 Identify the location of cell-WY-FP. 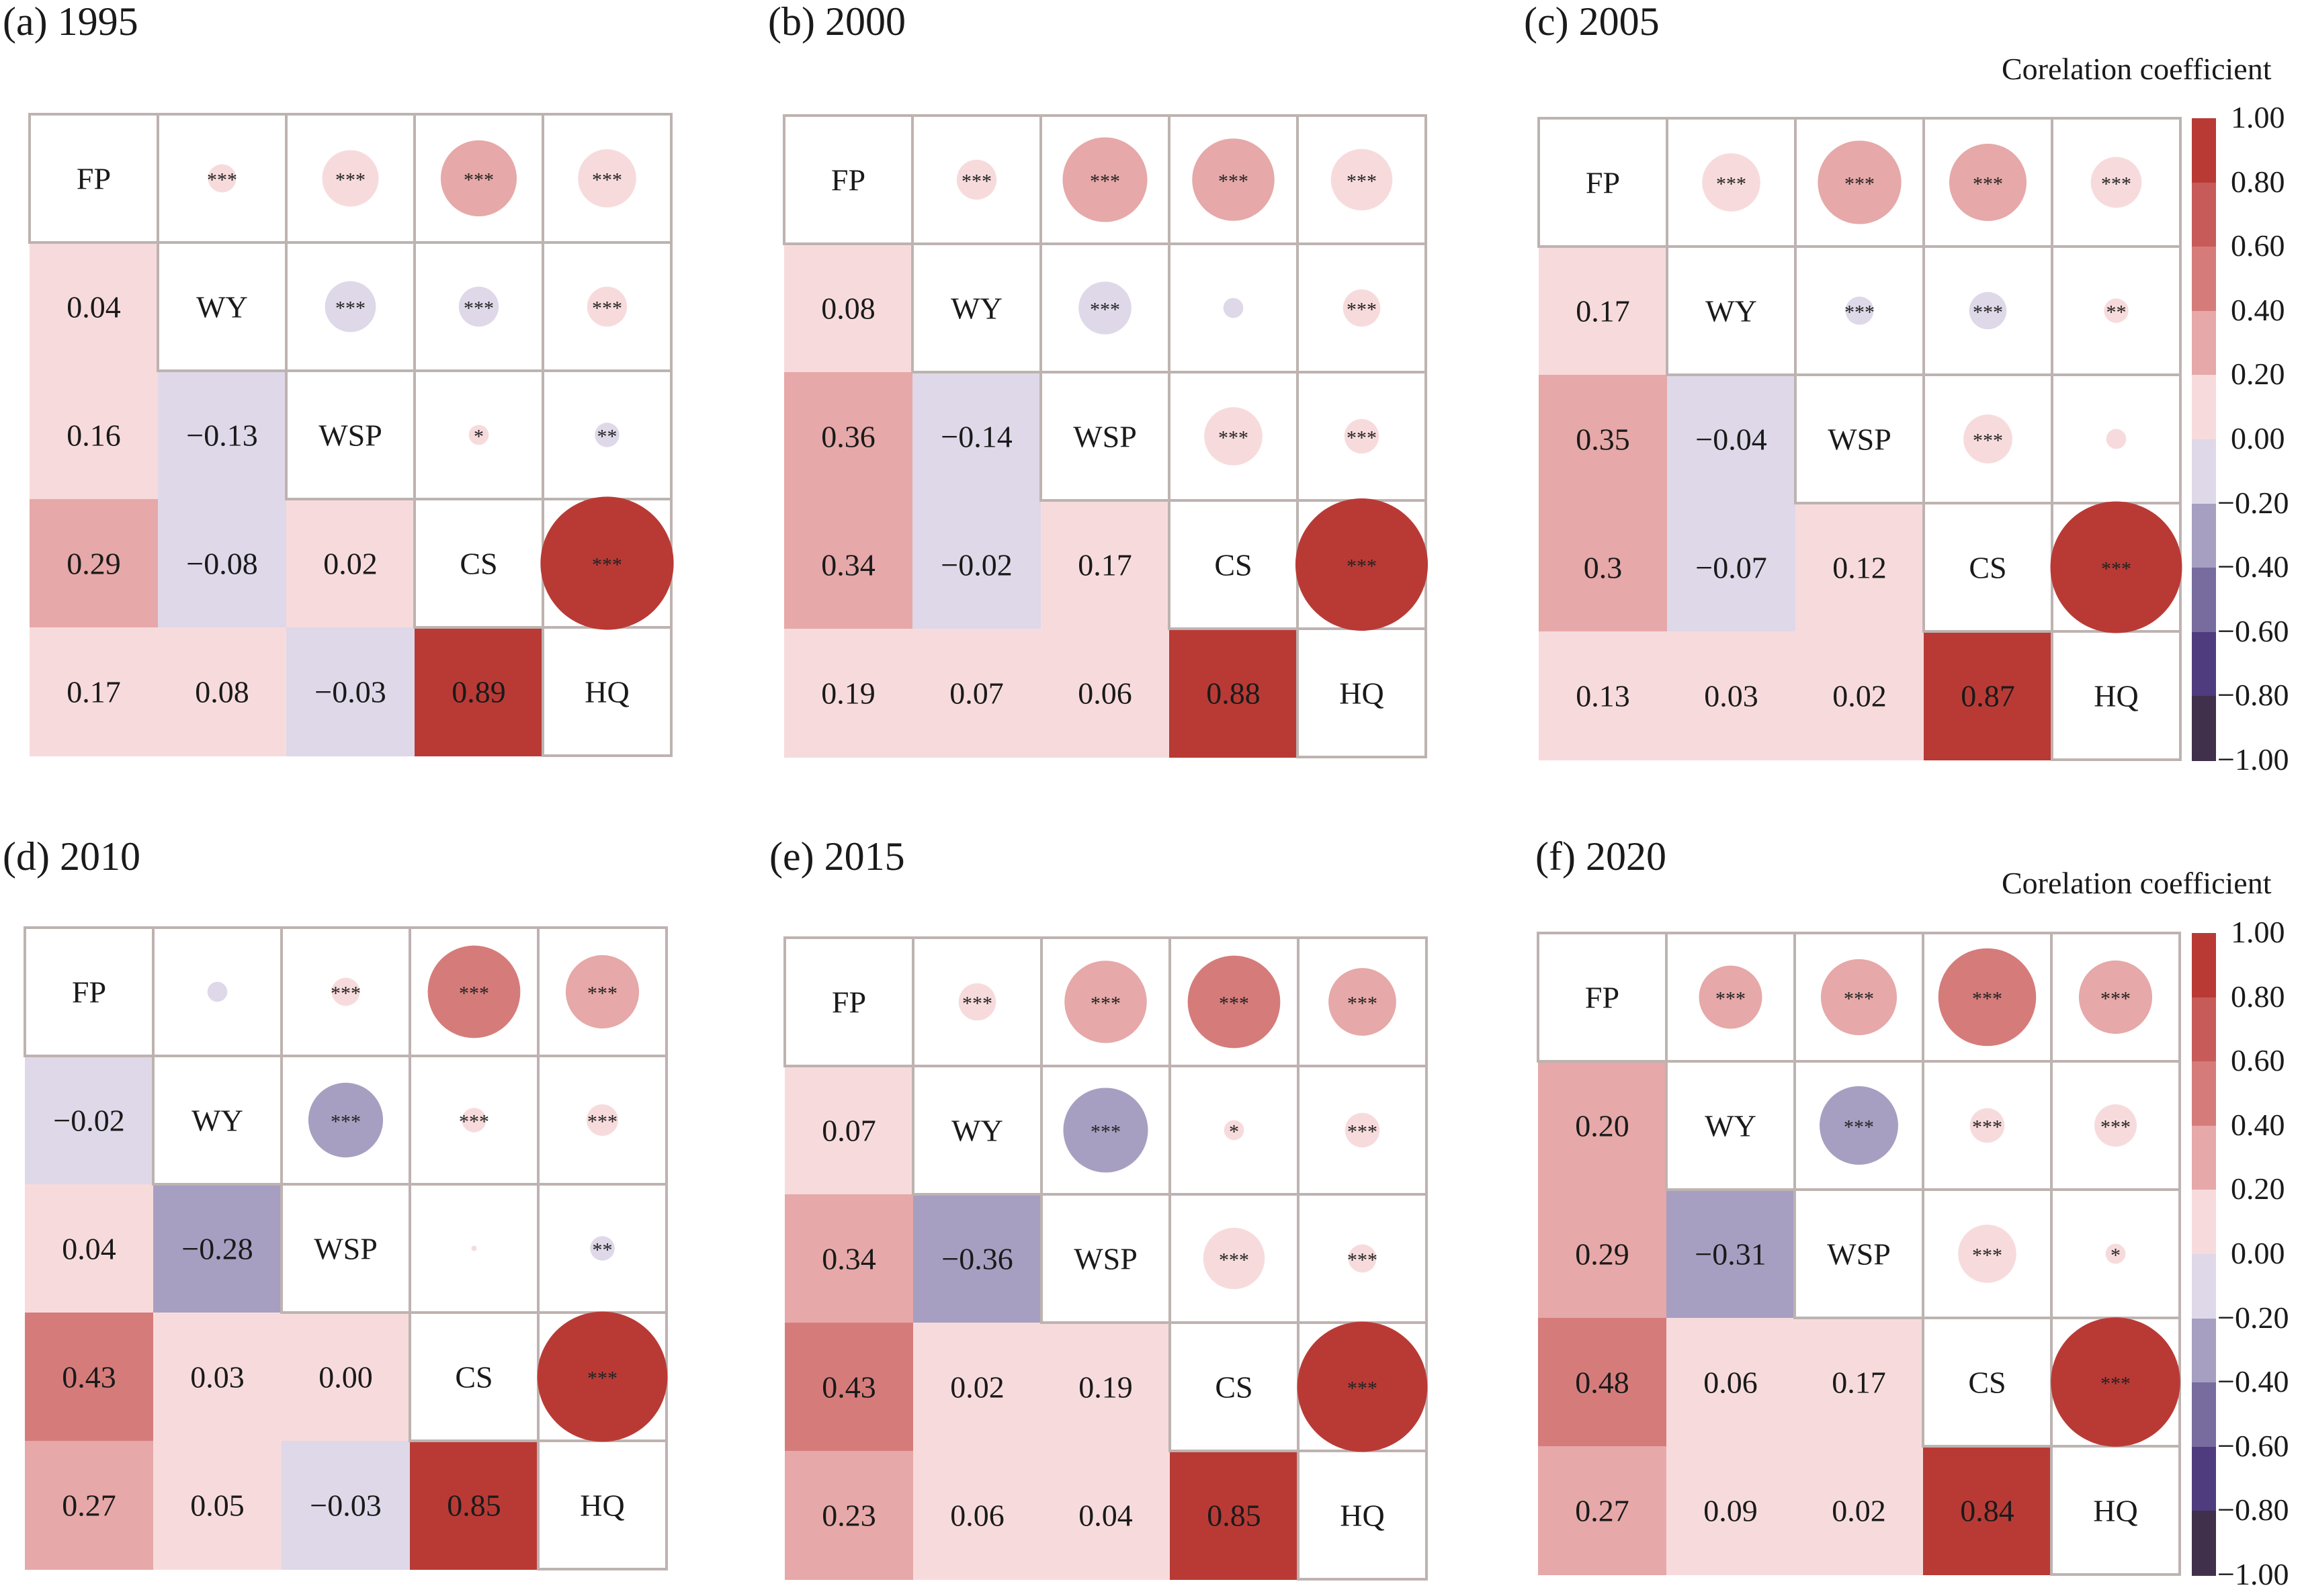
(1603, 1125).